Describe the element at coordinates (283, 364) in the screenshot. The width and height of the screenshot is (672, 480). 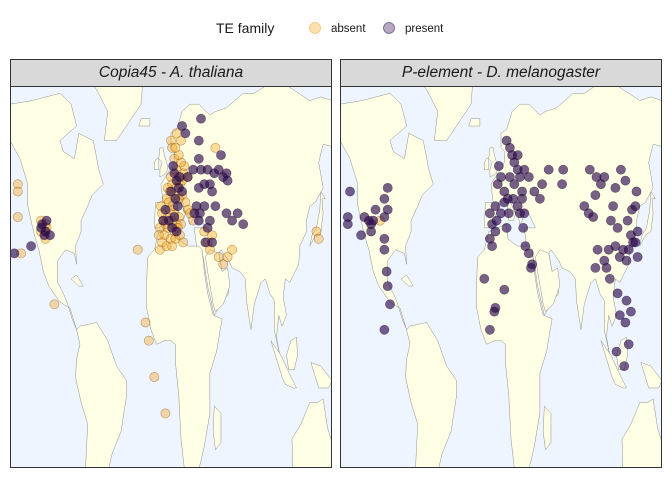
I see `land-southeast-asia` at that location.